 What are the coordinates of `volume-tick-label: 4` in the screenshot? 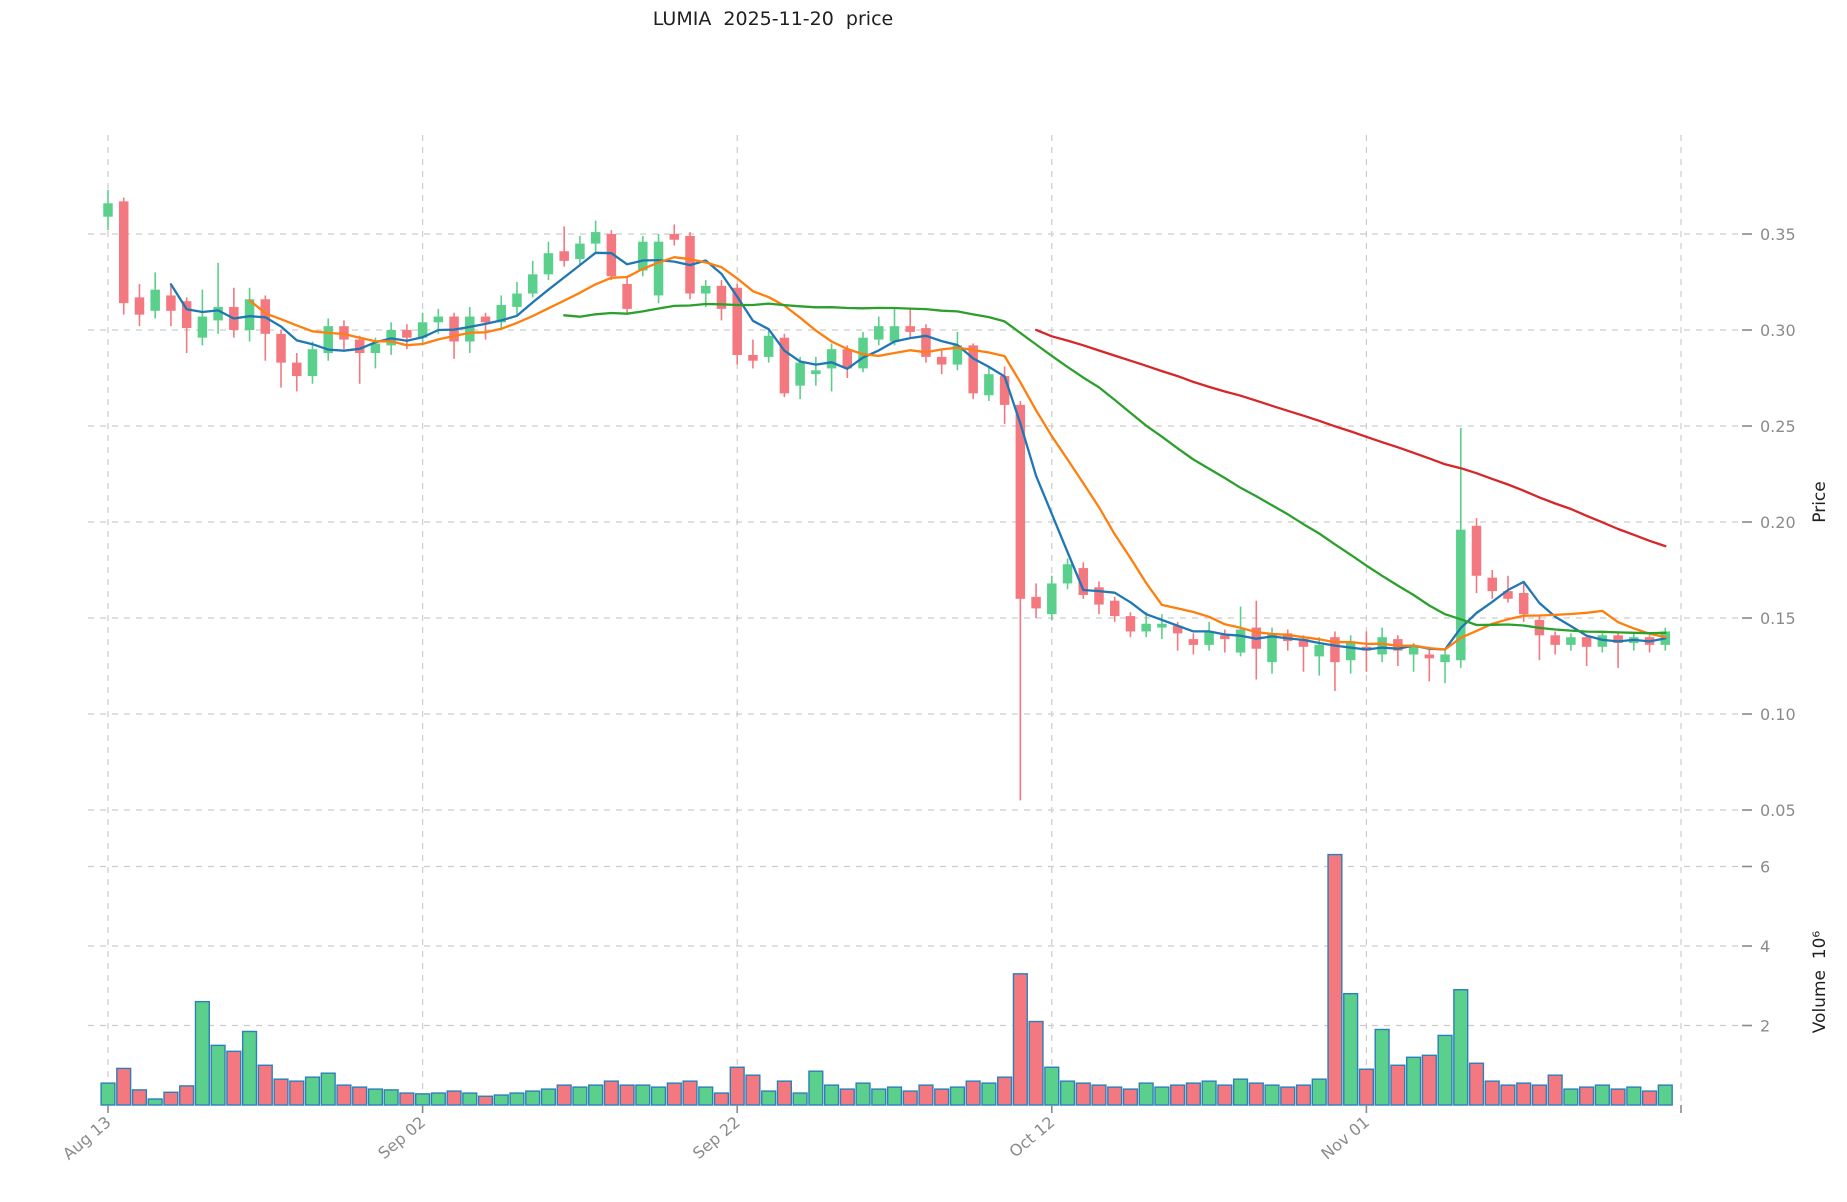 It's located at (1765, 946).